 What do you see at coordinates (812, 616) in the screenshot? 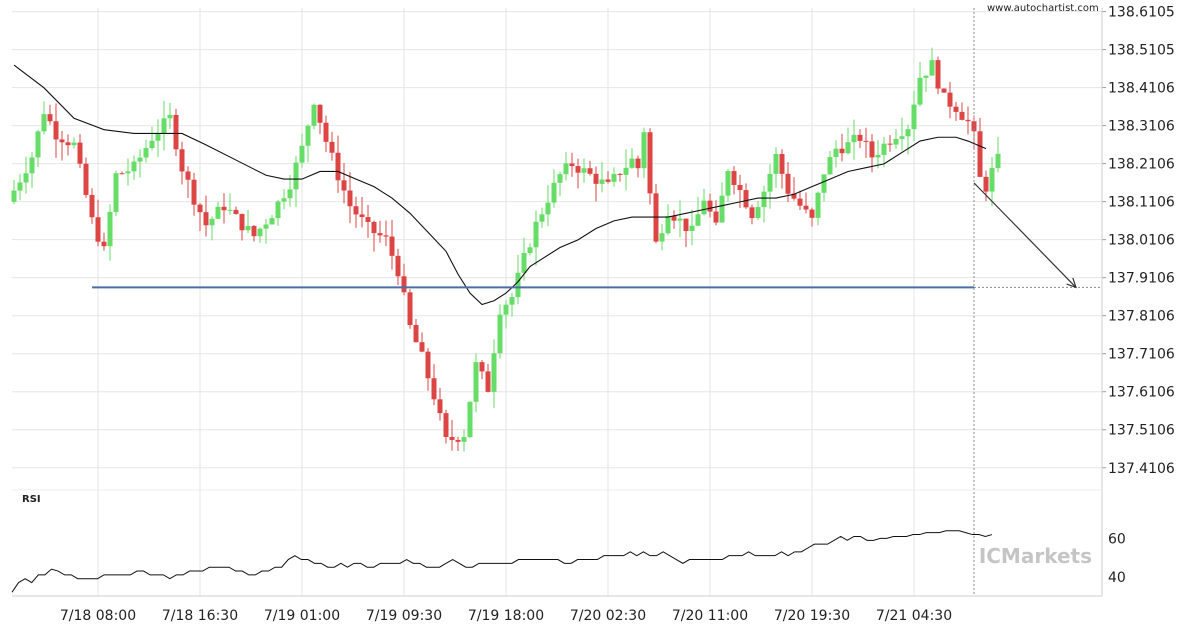
I see `time-tick-label: 7/20 19:30` at bounding box center [812, 616].